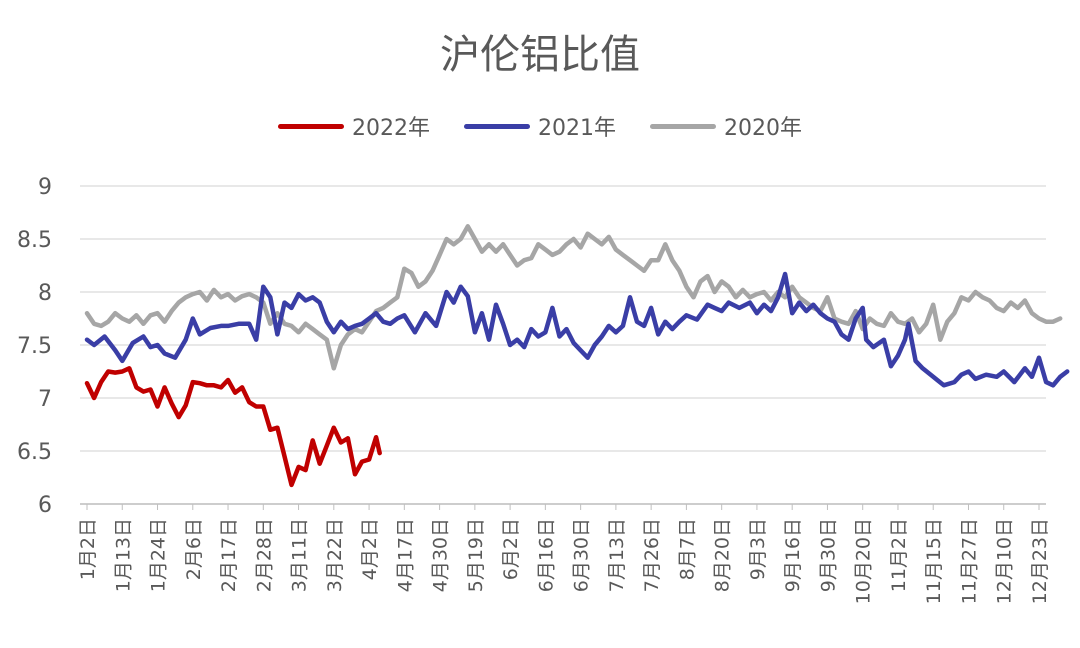  Describe the element at coordinates (264, 555) in the screenshot. I see `x-tick-label: 2月28日` at that location.